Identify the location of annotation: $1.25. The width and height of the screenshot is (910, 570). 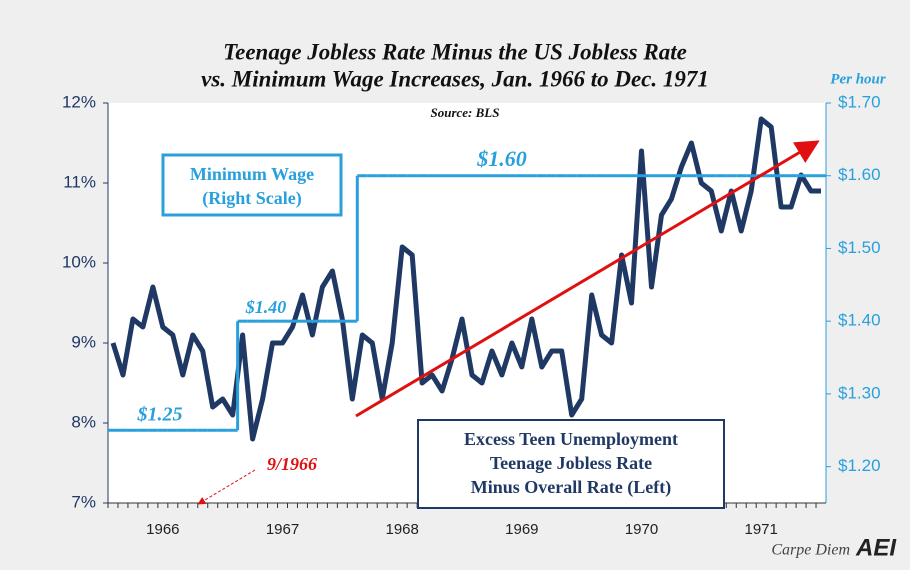
(160, 415).